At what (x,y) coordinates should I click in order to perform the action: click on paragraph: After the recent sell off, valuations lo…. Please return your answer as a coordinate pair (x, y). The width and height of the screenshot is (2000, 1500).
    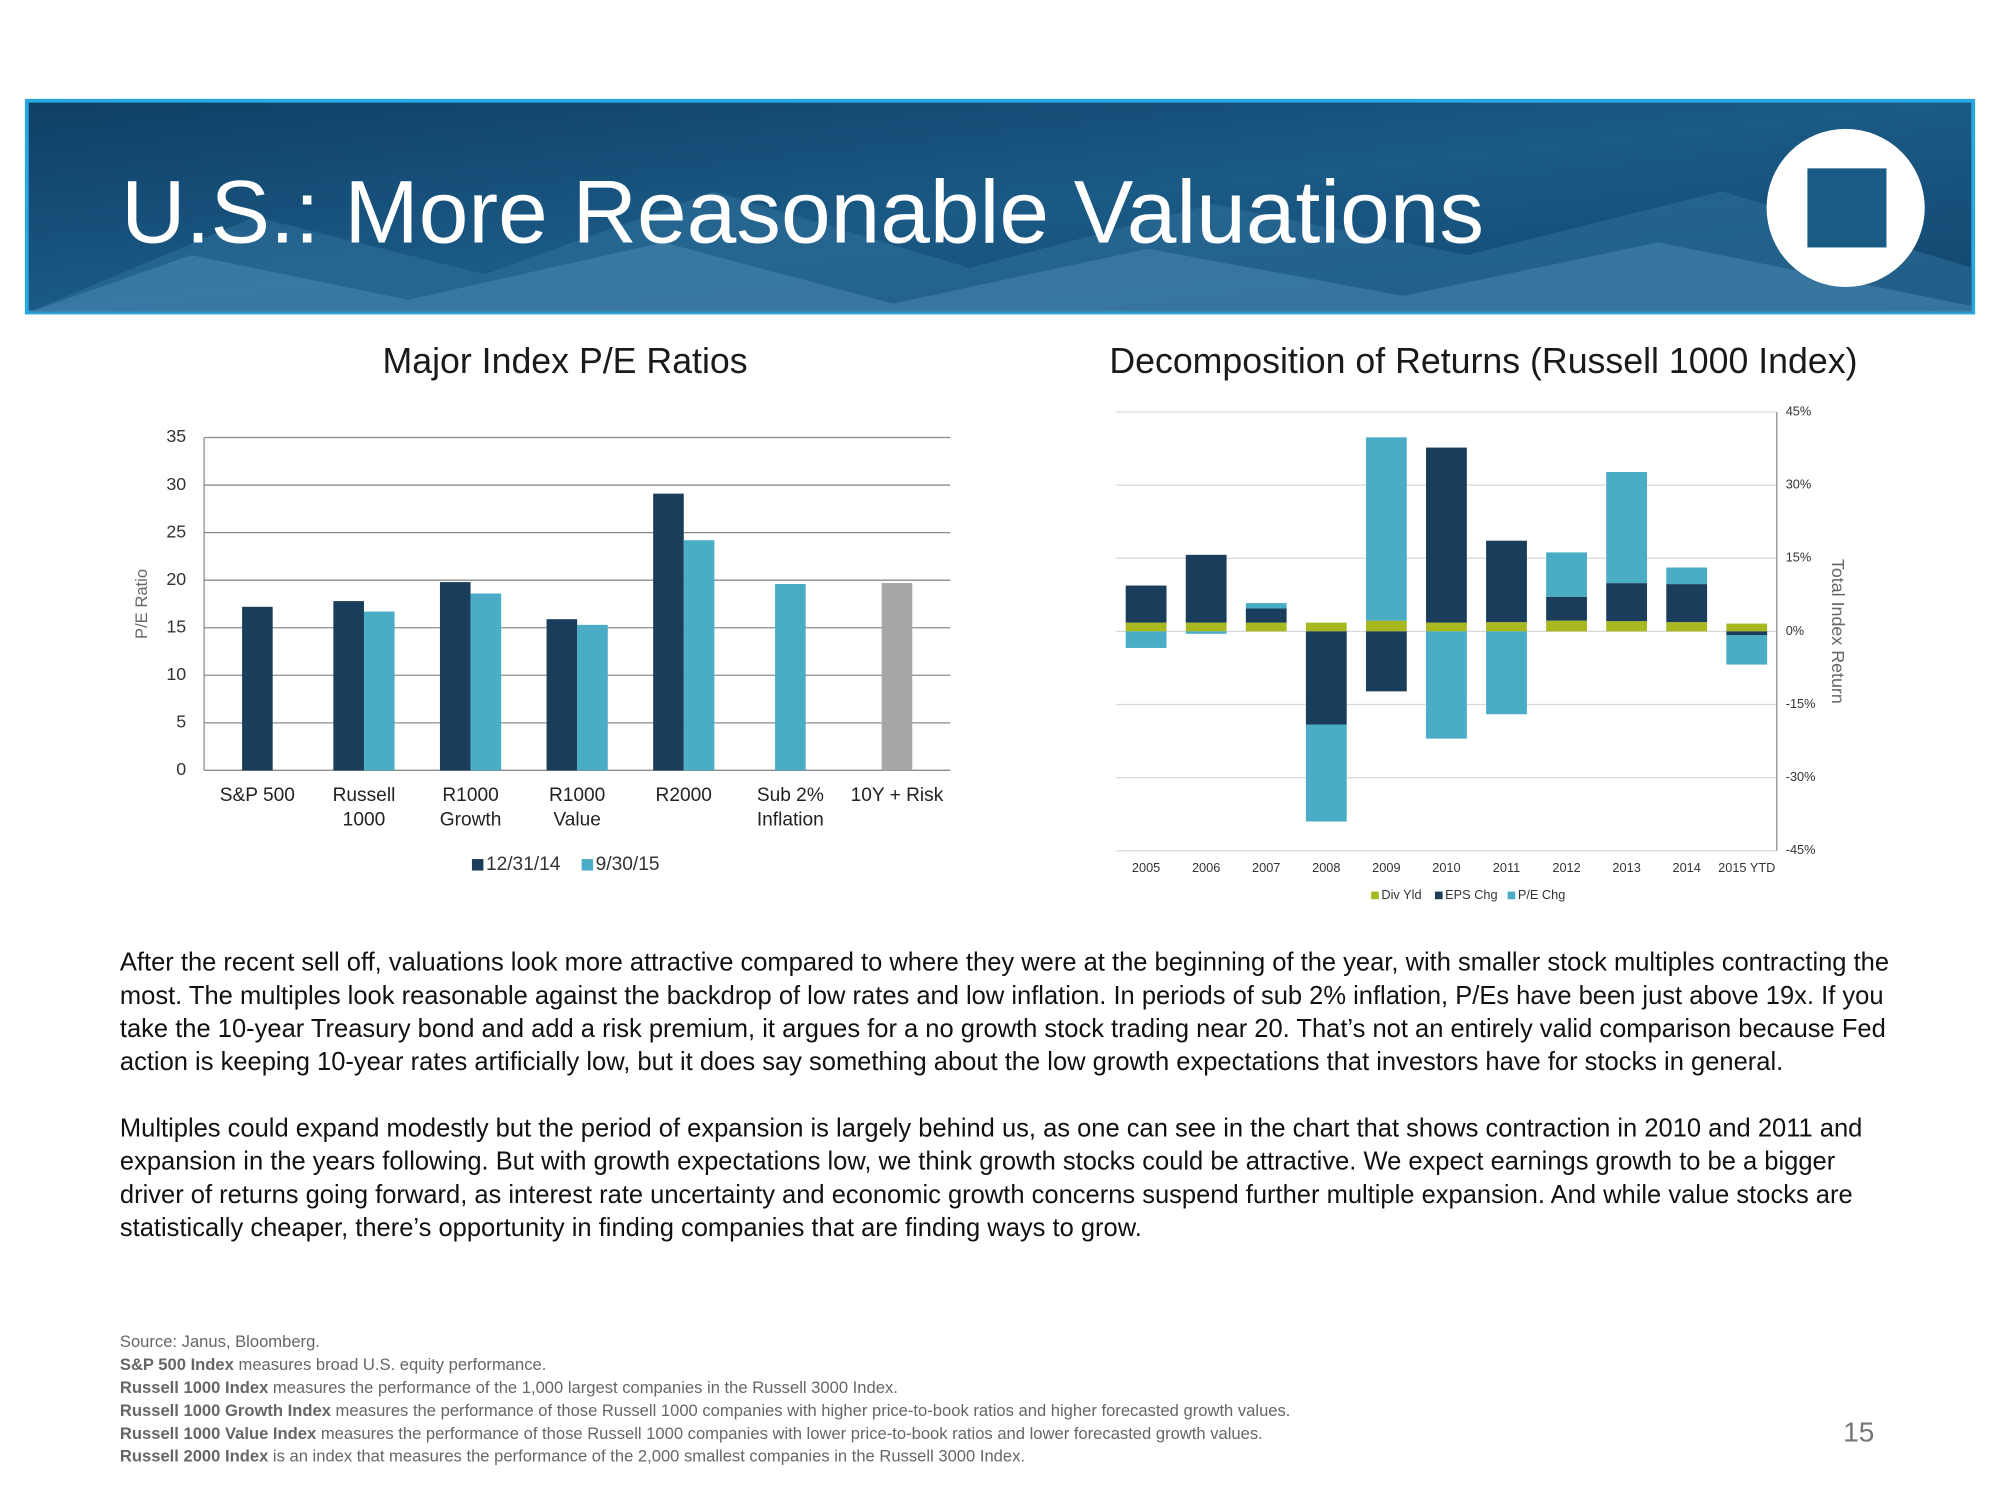
    Looking at the image, I should click on (1004, 1012).